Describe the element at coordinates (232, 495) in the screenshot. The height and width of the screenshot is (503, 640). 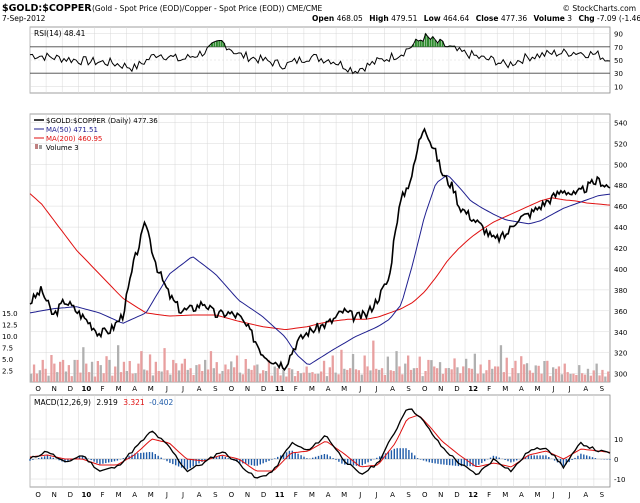
I see `macd-xlabel-12: O` at that location.